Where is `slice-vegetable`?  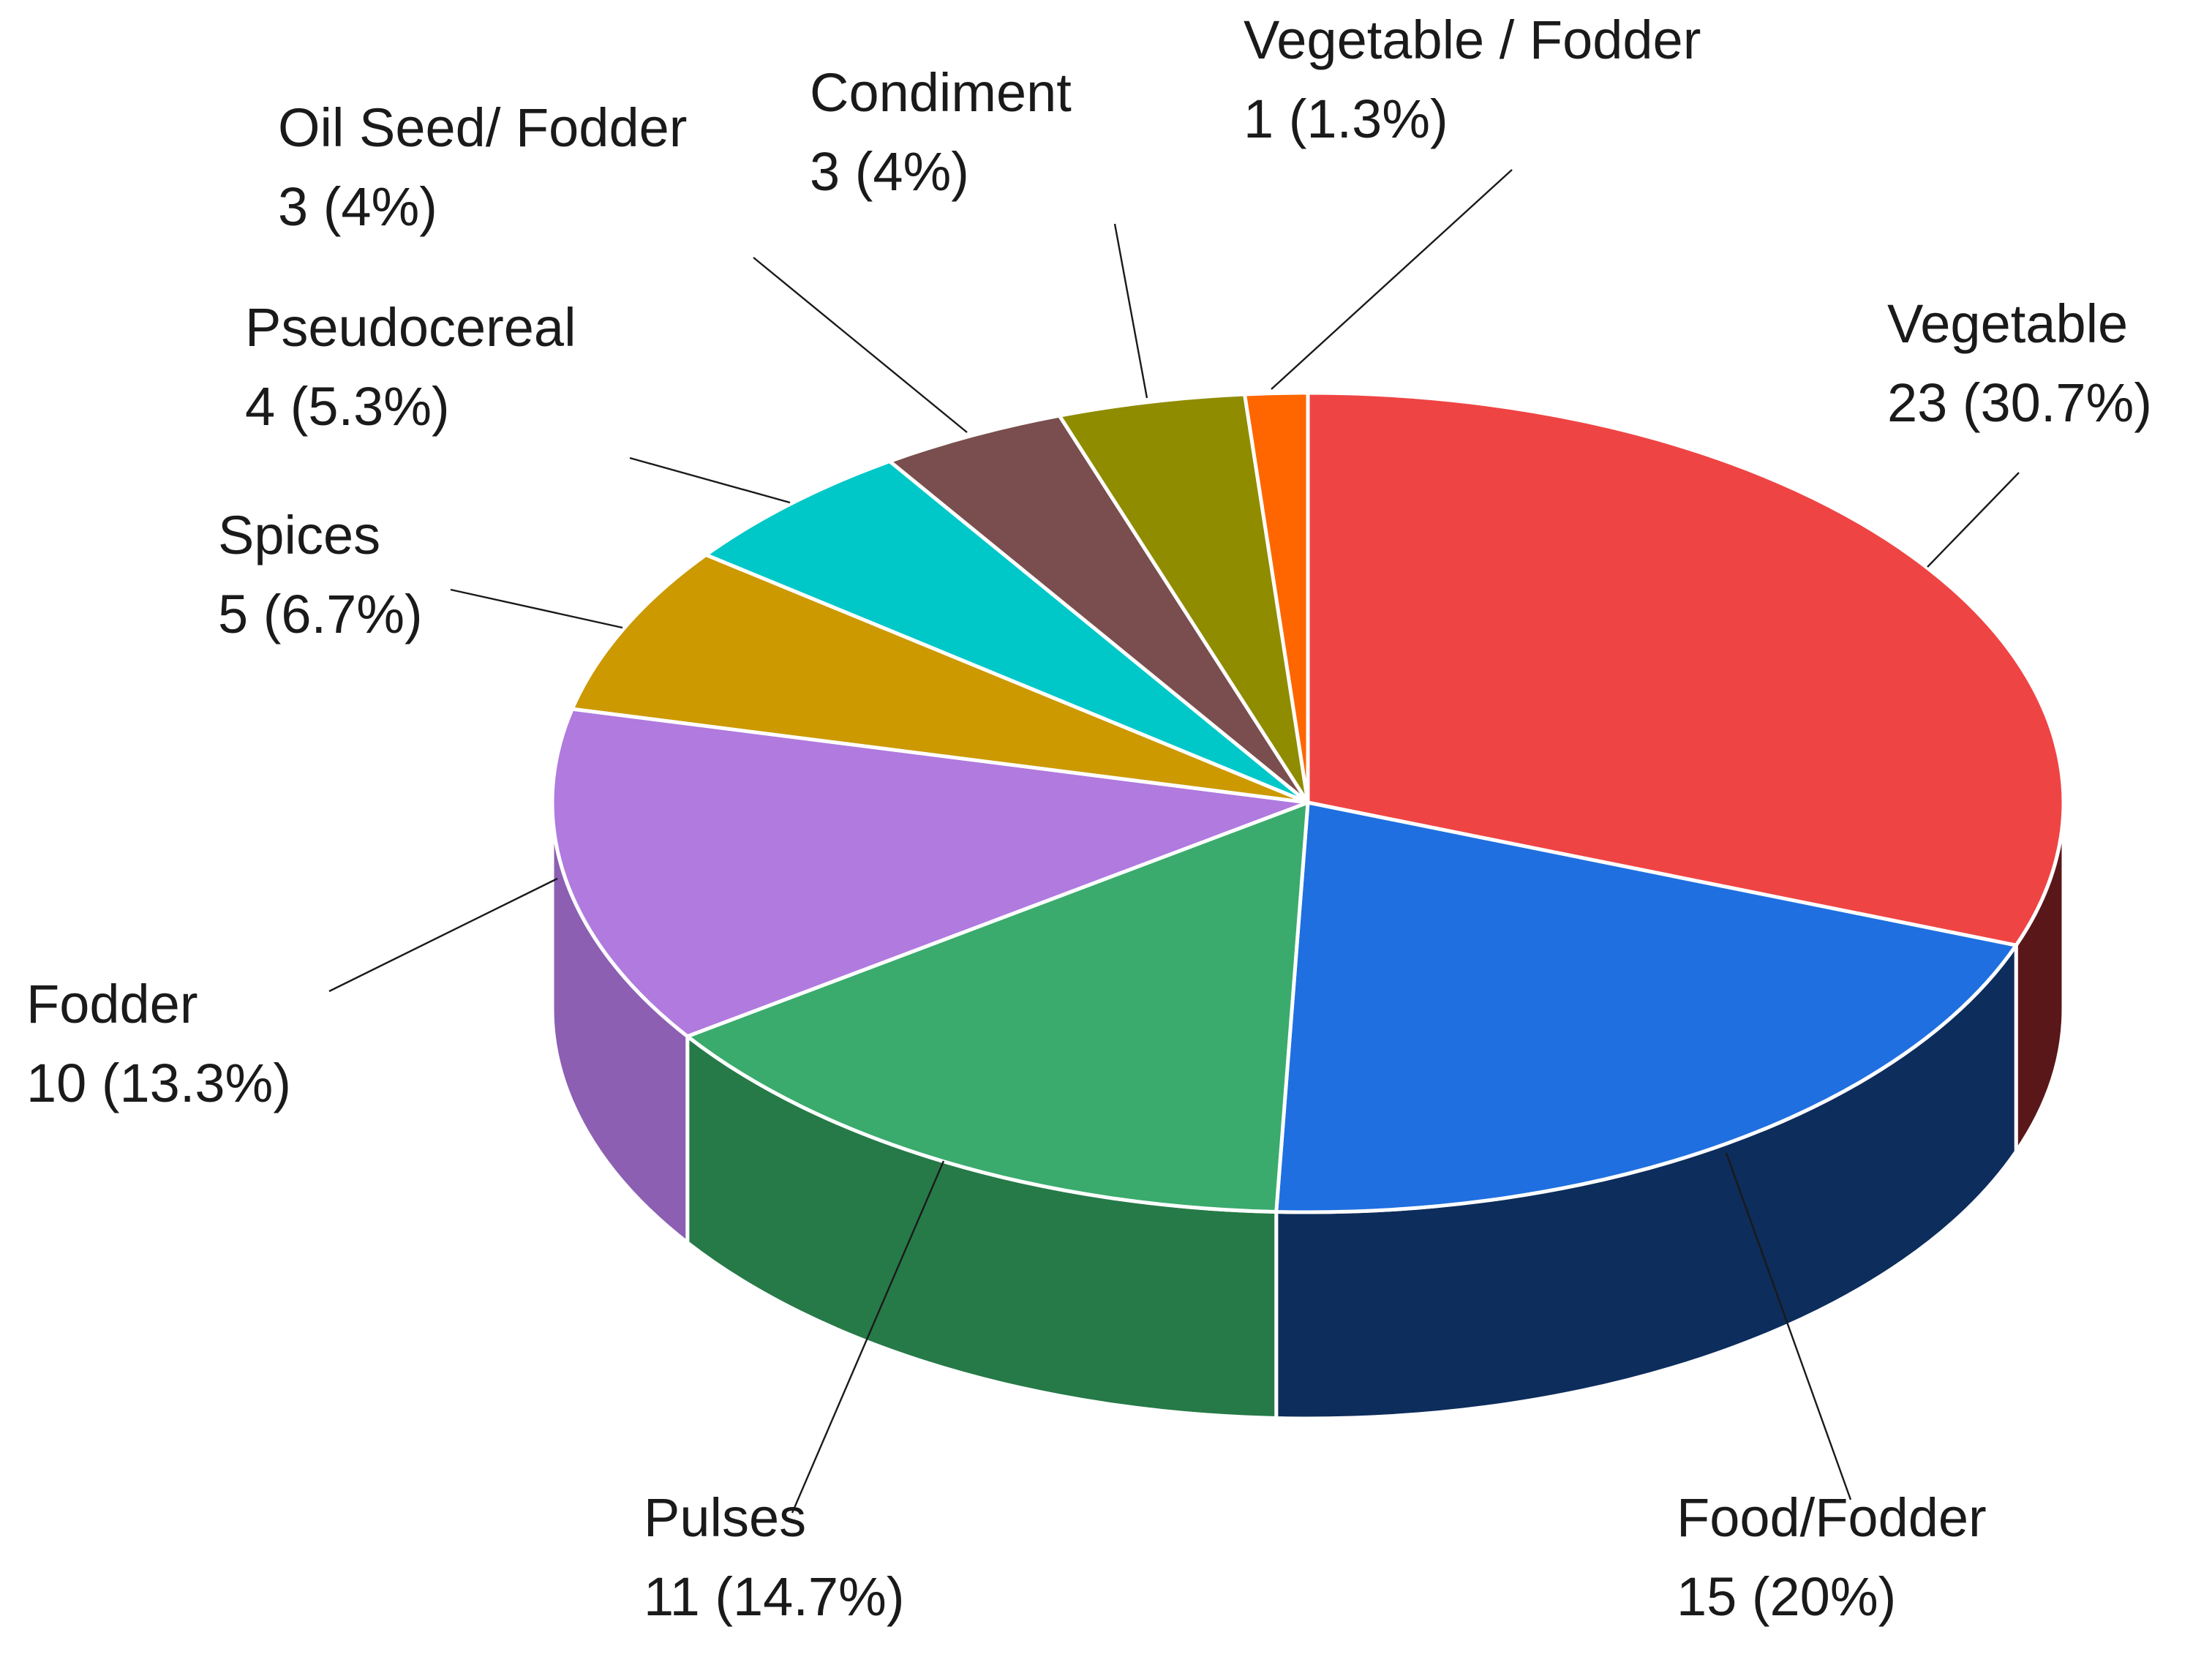
slice-vegetable is located at coordinates (1686, 669).